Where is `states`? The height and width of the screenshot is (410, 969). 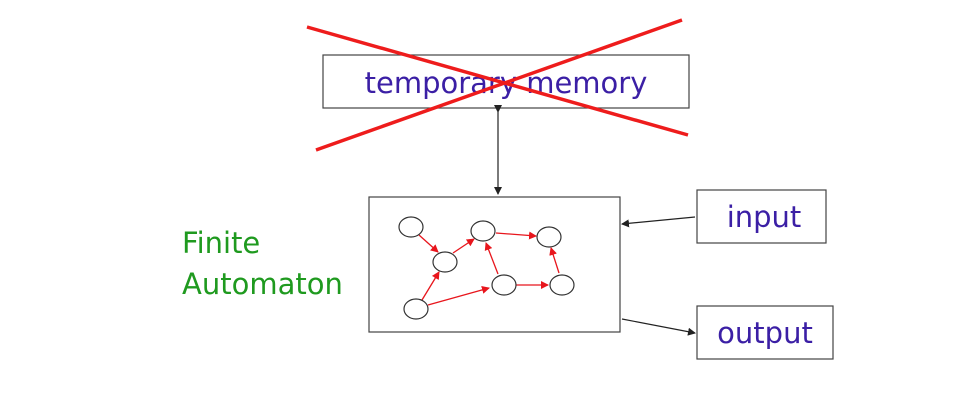
states is located at coordinates (486, 268).